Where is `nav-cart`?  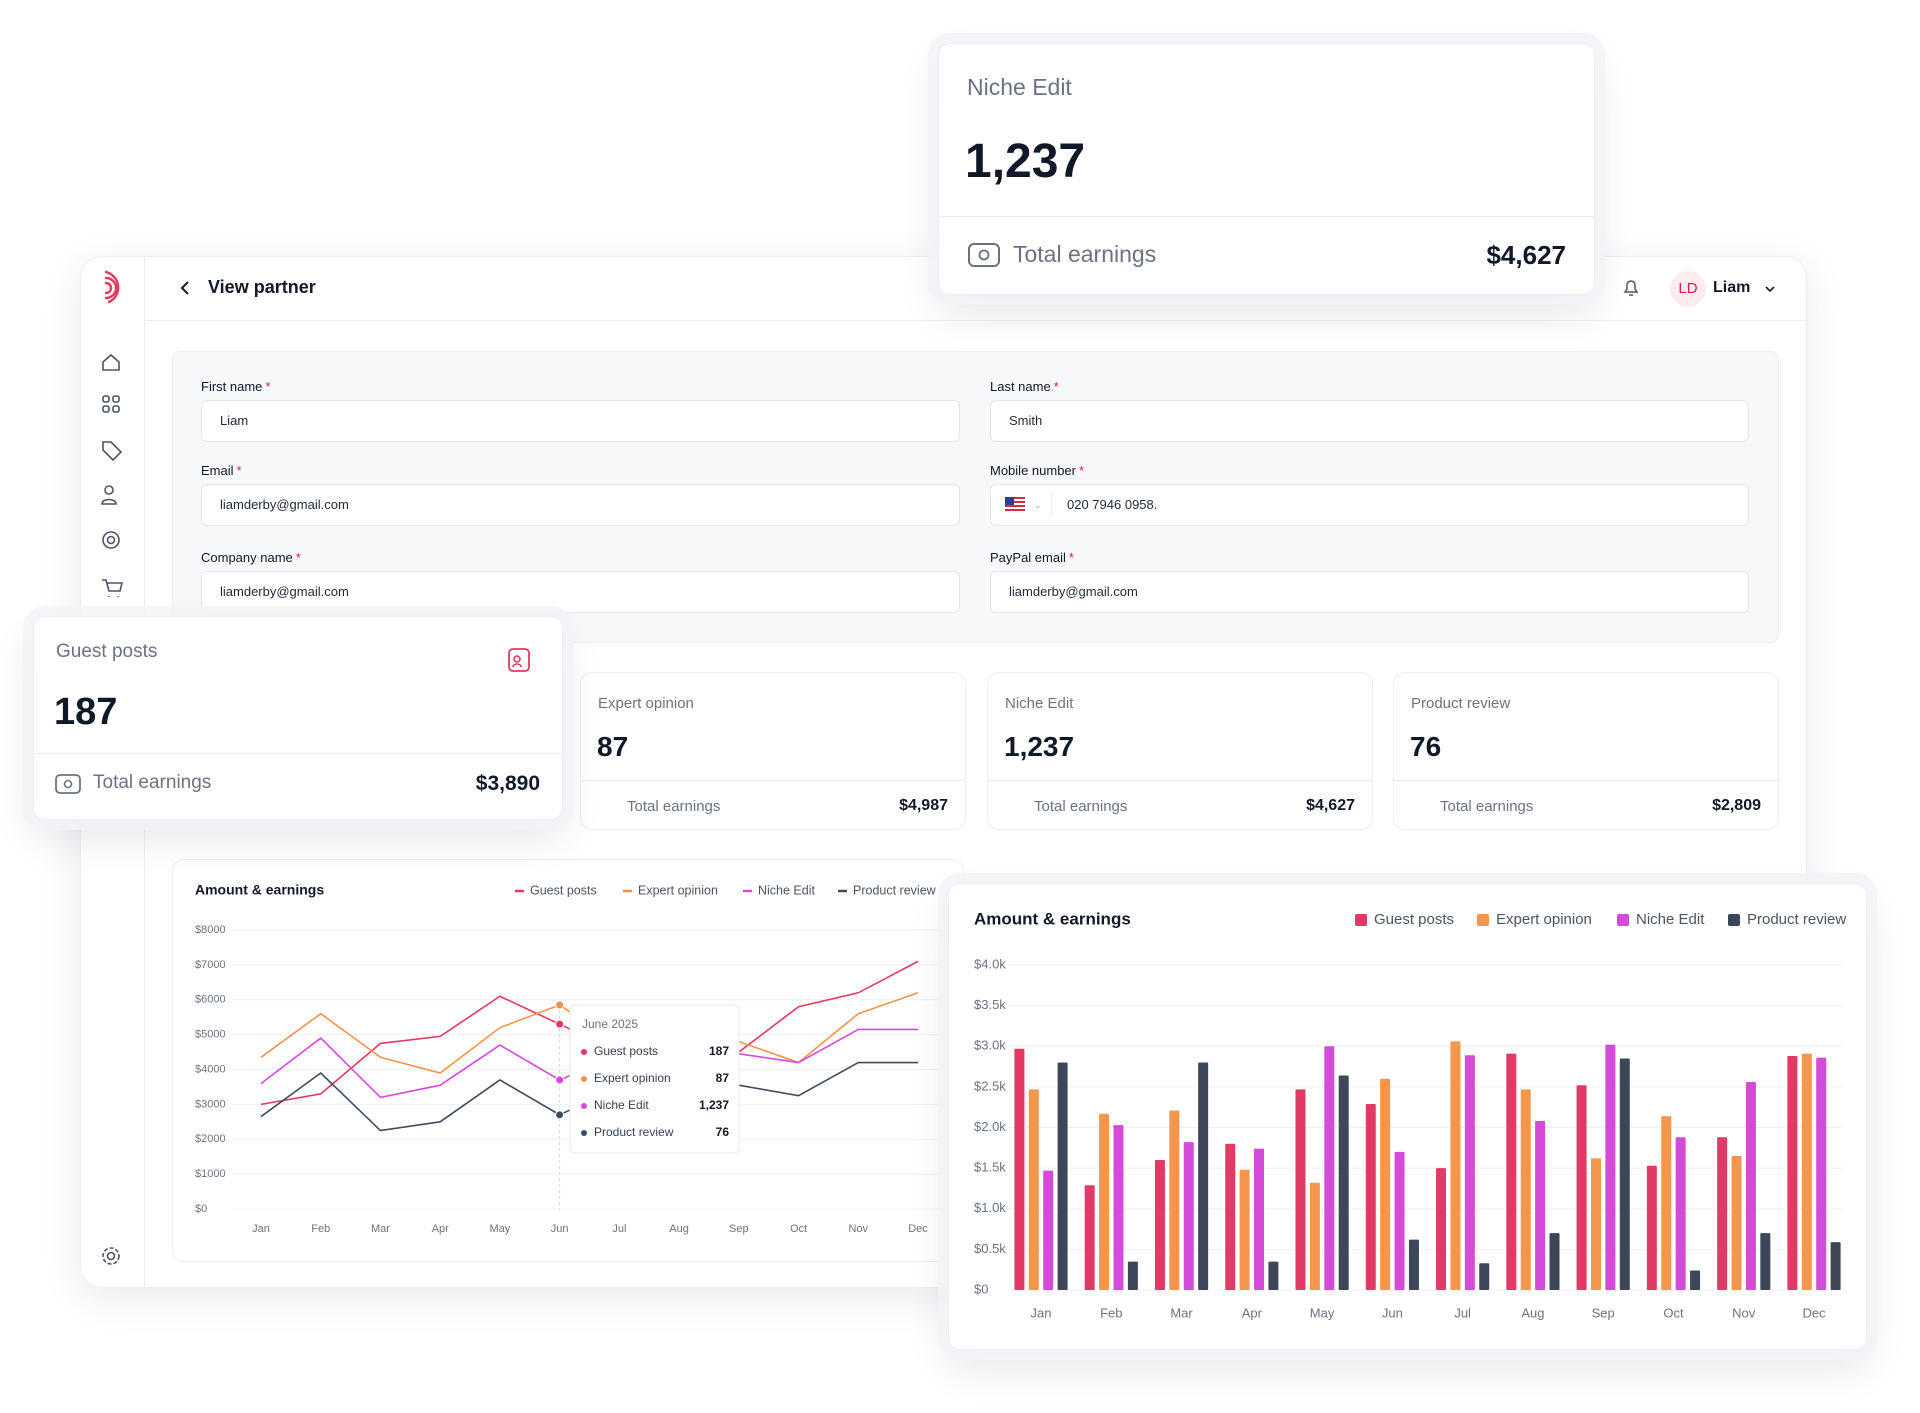 nav-cart is located at coordinates (113, 588).